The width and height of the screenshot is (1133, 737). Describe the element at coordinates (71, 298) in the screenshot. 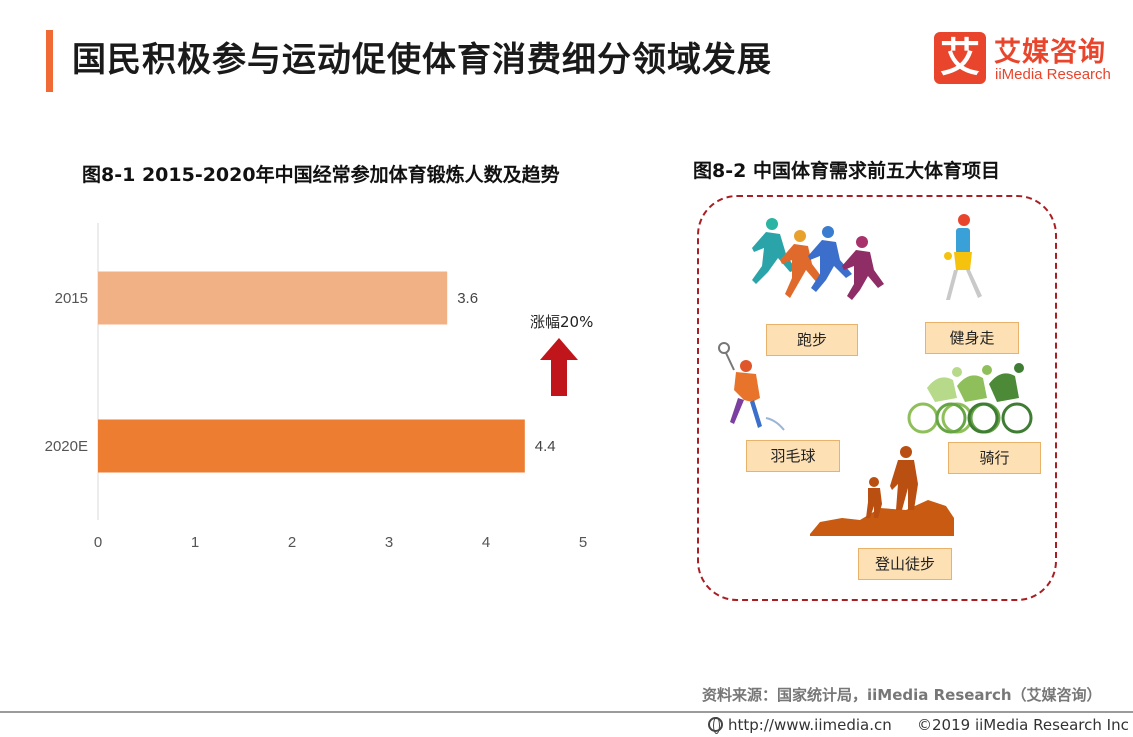

I see `category-label-2015: 2015` at that location.